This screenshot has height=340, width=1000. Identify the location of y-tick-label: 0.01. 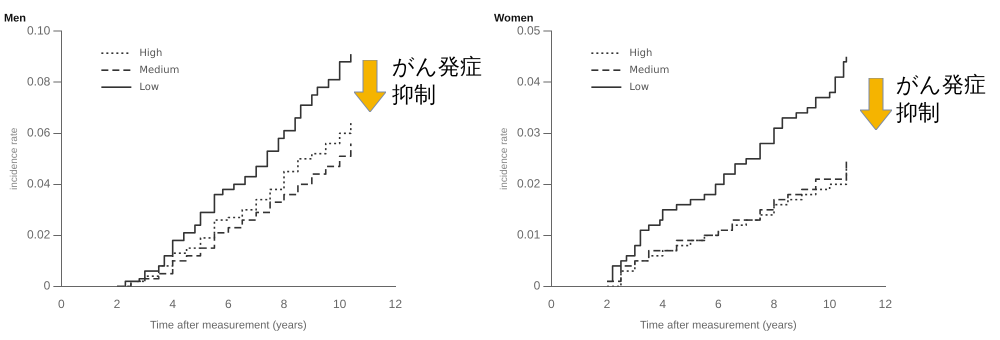
(528, 235).